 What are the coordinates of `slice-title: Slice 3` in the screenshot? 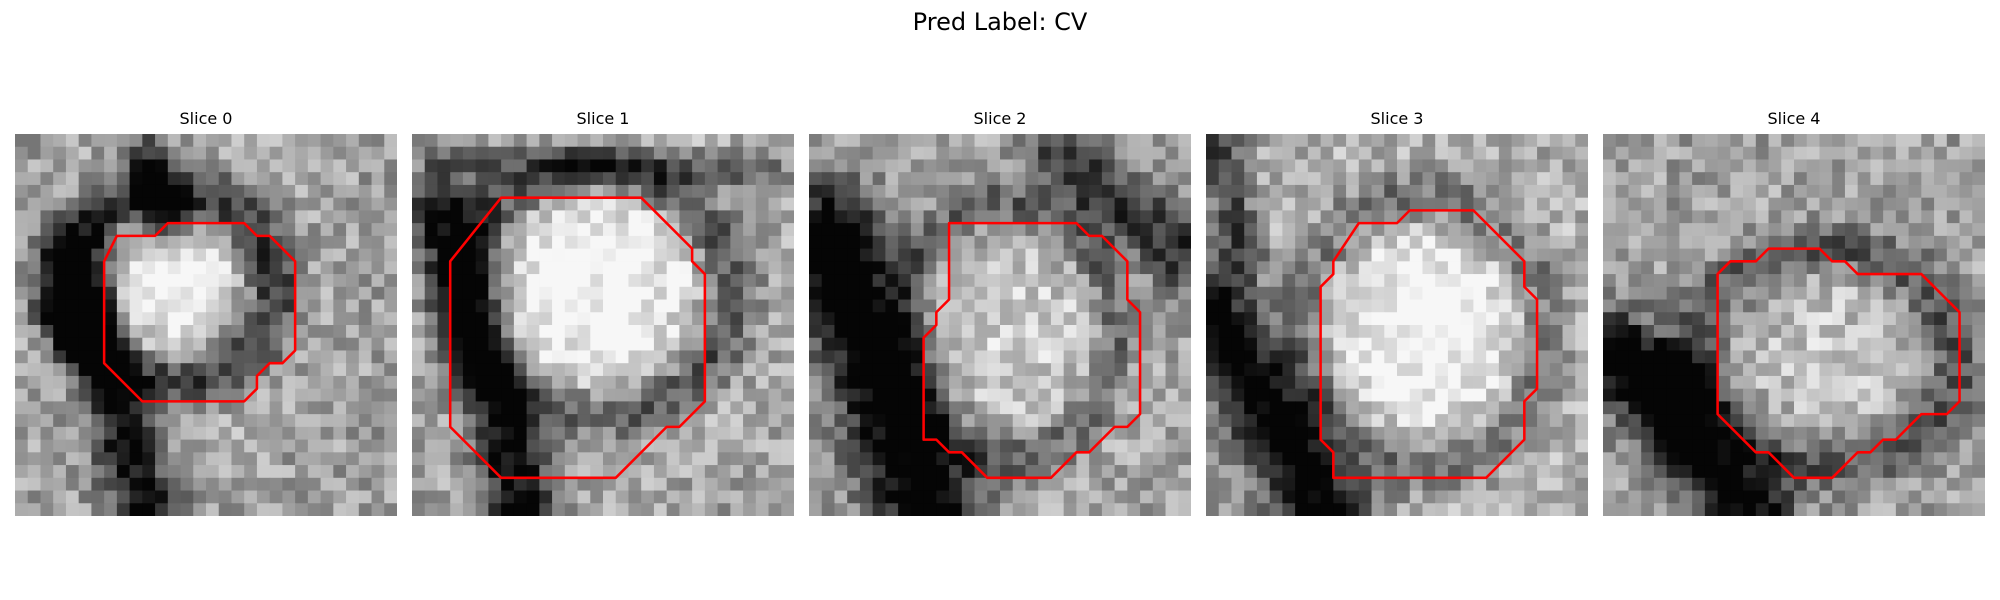 It's located at (1397, 118).